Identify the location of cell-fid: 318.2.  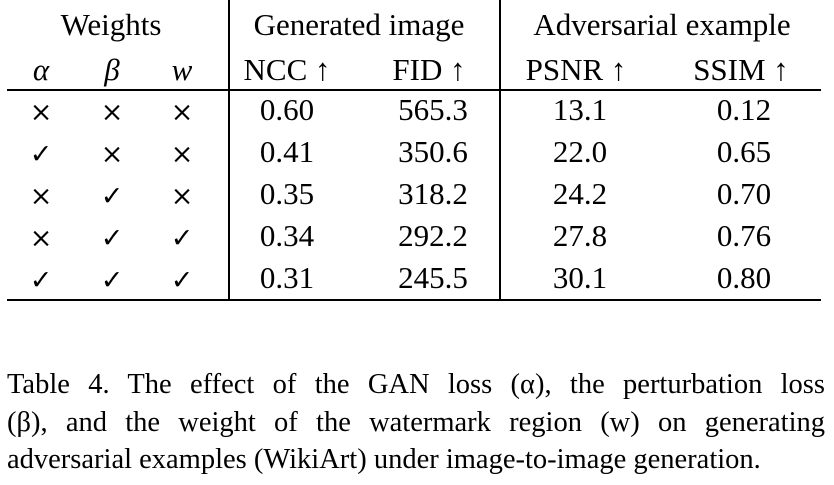
(433, 193).